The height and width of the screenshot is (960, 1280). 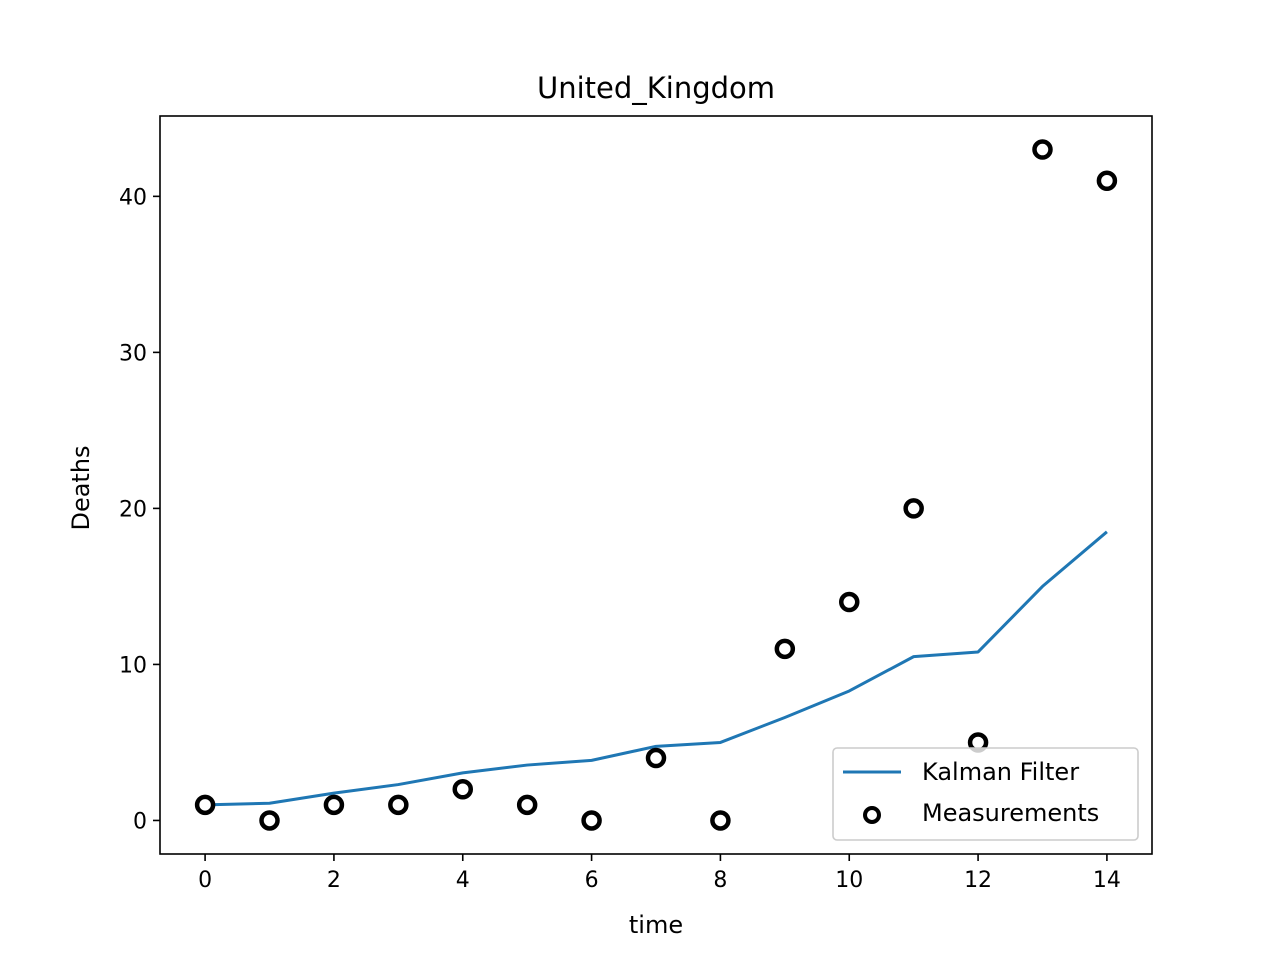 I want to click on y-tick-label: 30, so click(x=133, y=353).